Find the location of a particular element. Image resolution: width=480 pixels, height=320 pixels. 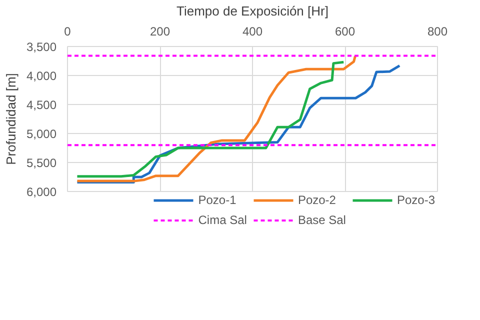

y-tick-label: 6,000 is located at coordinates (41, 192).